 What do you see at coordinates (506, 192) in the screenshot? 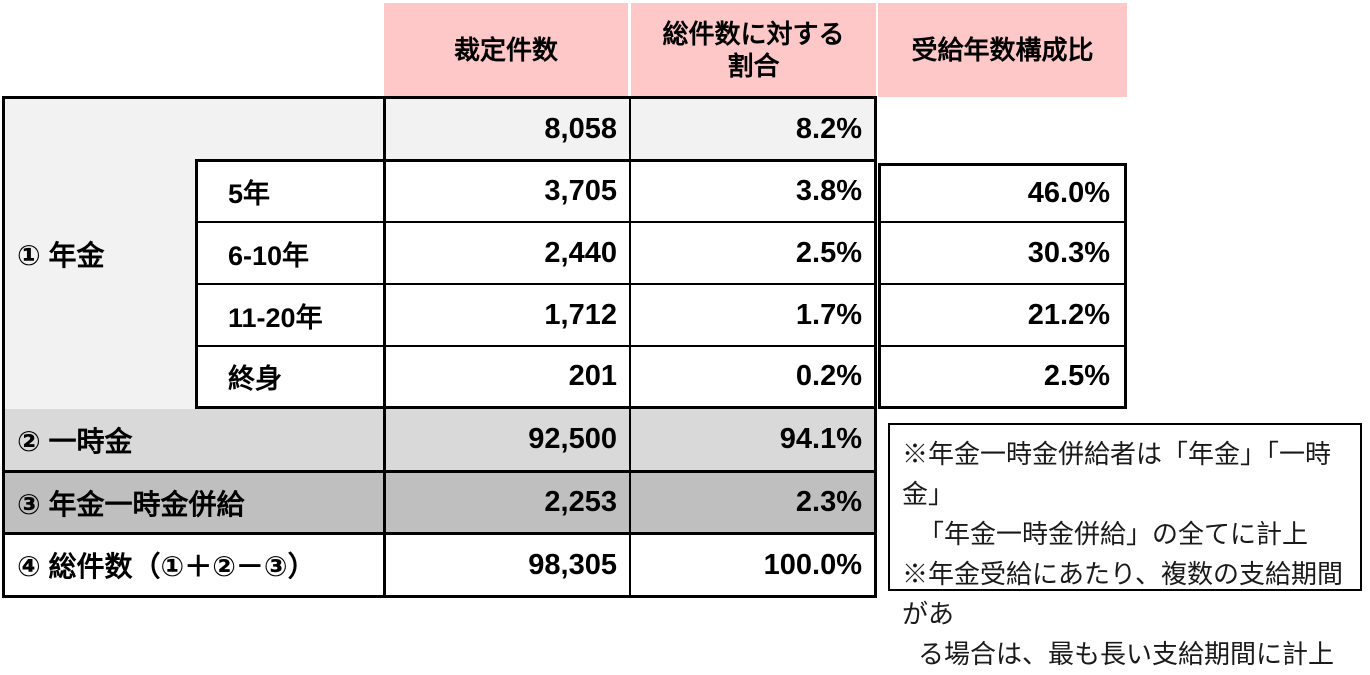
I see `duration-count-5y: 3,705` at bounding box center [506, 192].